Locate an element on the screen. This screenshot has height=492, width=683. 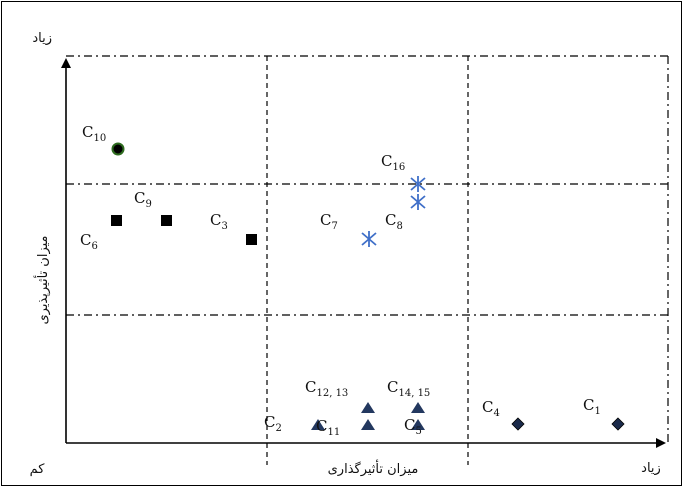
label-c7: C7 is located at coordinates (329, 221).